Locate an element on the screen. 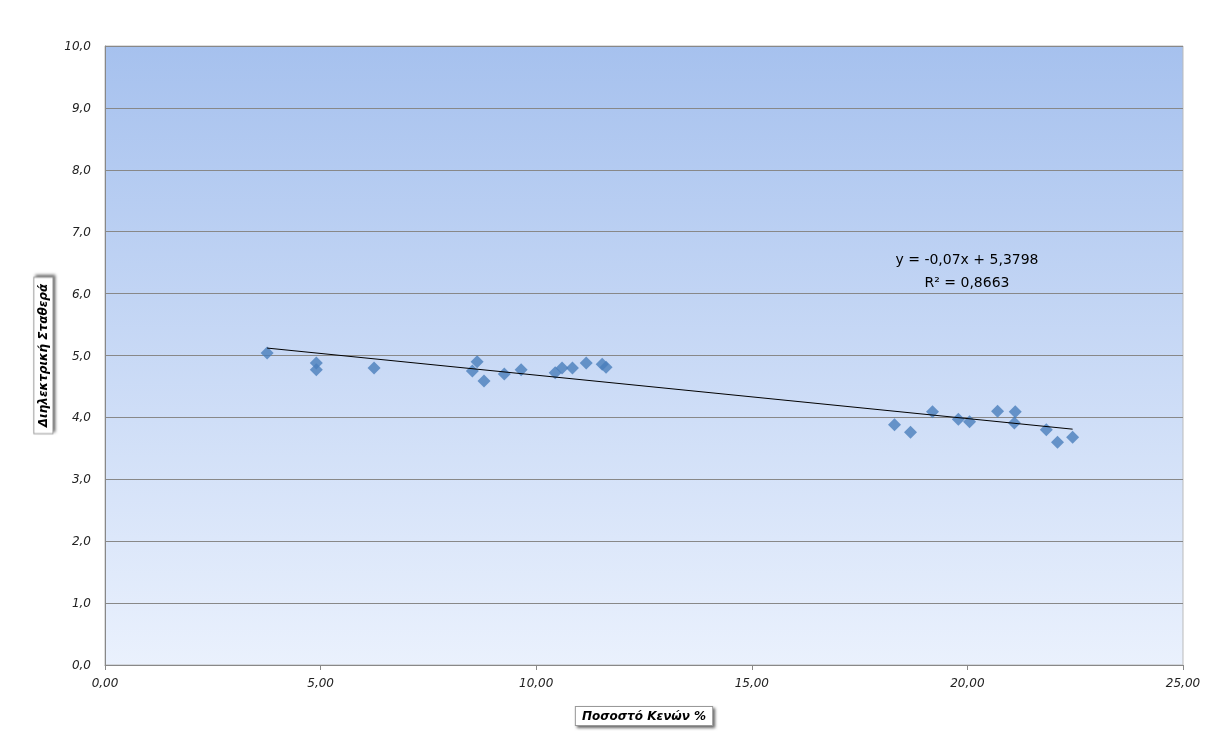 The width and height of the screenshot is (1211, 740). x-axis-title: Ποσοστό Κενών % is located at coordinates (644, 716).